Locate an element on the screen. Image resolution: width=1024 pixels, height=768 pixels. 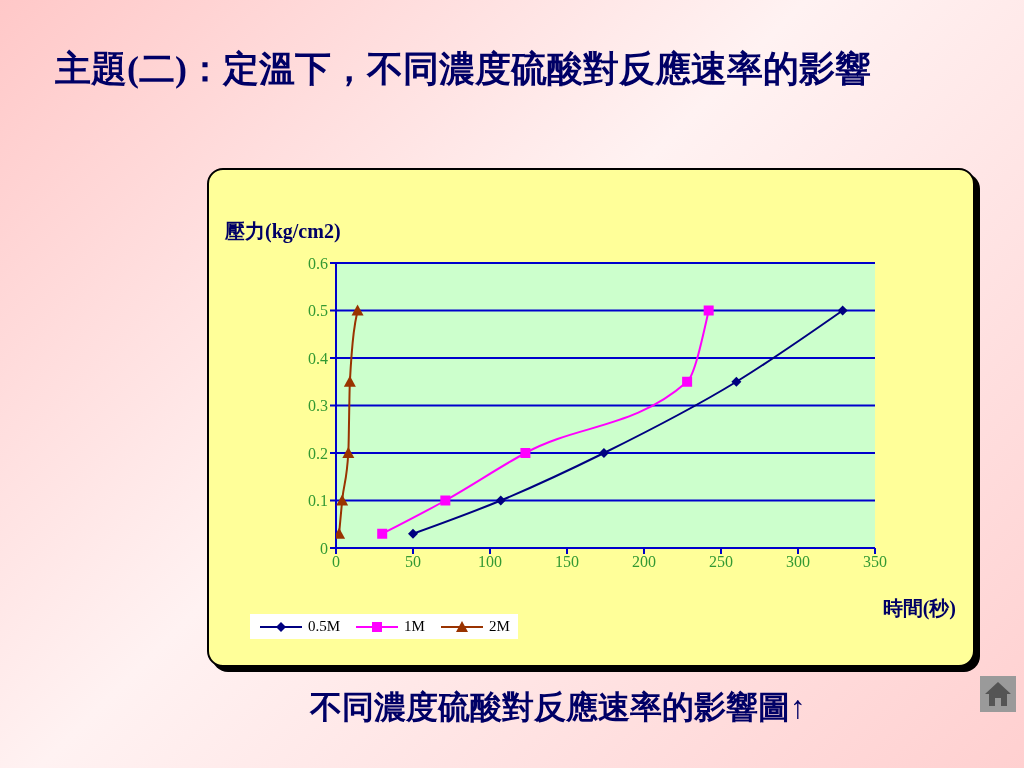
y-tick-label: 0.6 is located at coordinates (318, 263).